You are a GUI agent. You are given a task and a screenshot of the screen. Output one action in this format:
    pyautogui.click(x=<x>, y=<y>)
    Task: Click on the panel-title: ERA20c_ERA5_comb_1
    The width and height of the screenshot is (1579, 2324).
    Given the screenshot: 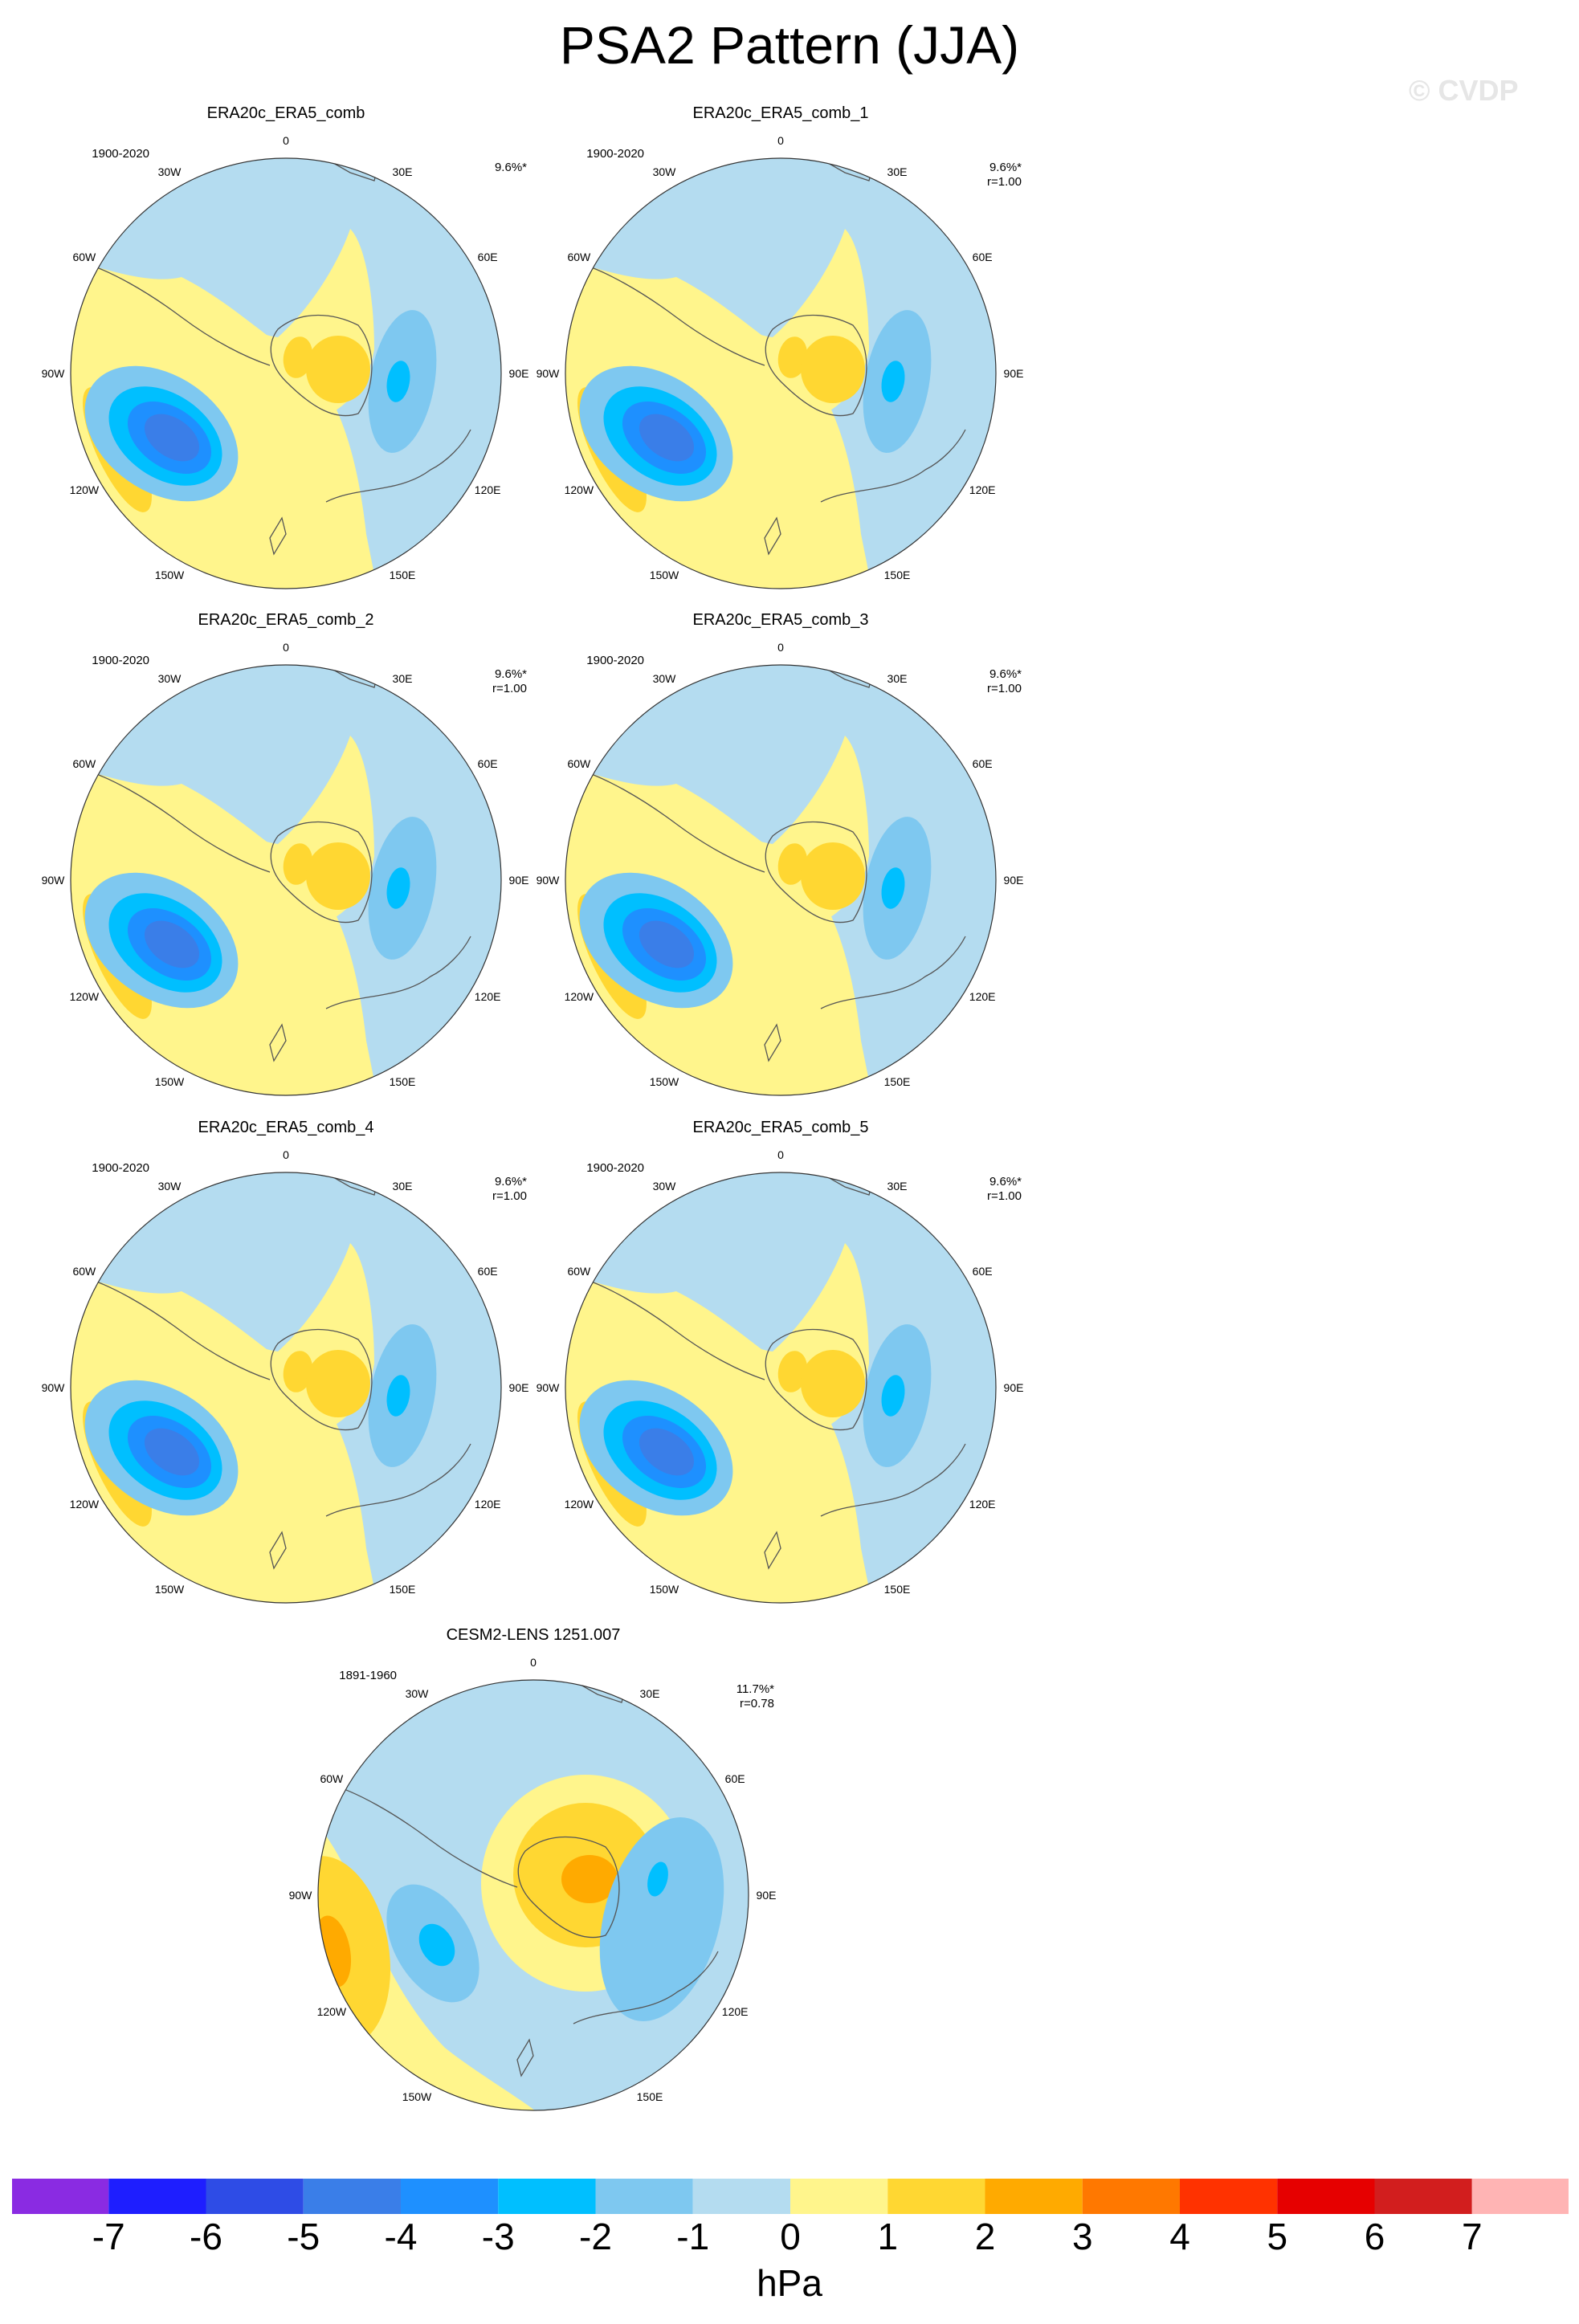 What is the action you would take?
    pyautogui.click(x=780, y=113)
    